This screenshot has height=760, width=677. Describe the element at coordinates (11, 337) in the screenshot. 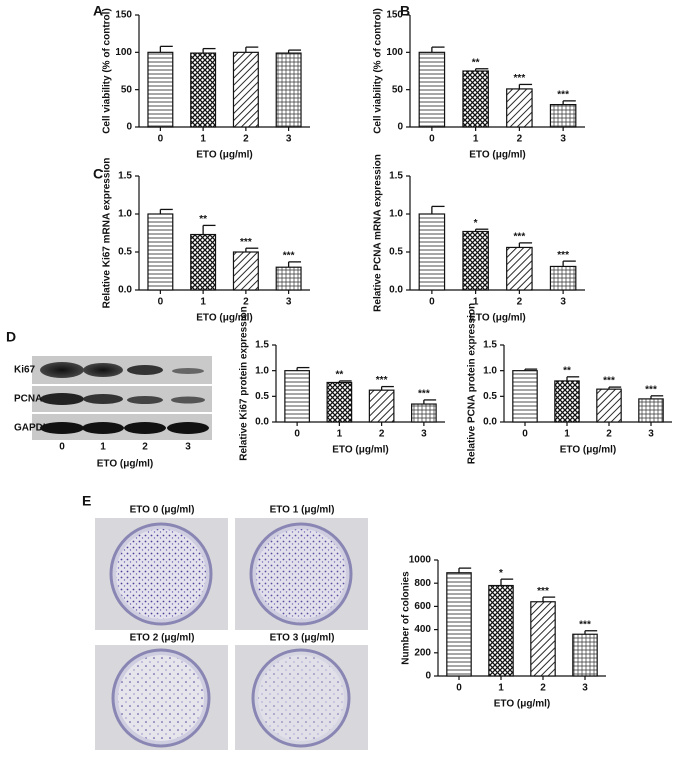

I see `panel-letter: D` at that location.